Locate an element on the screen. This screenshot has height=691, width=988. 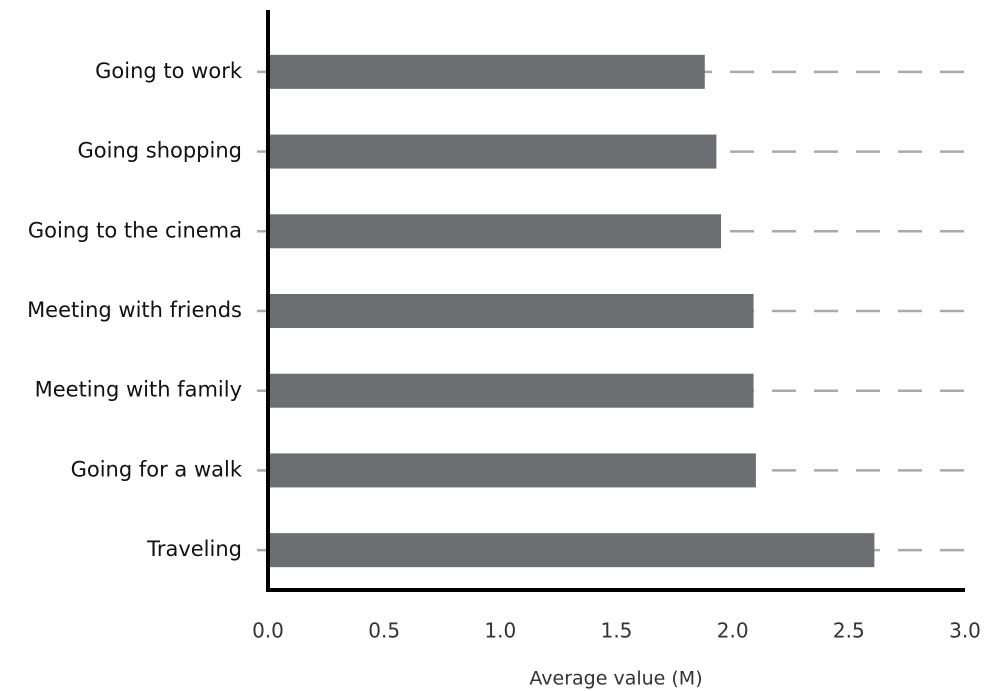
x-tick-label: 2.5 is located at coordinates (849, 631).